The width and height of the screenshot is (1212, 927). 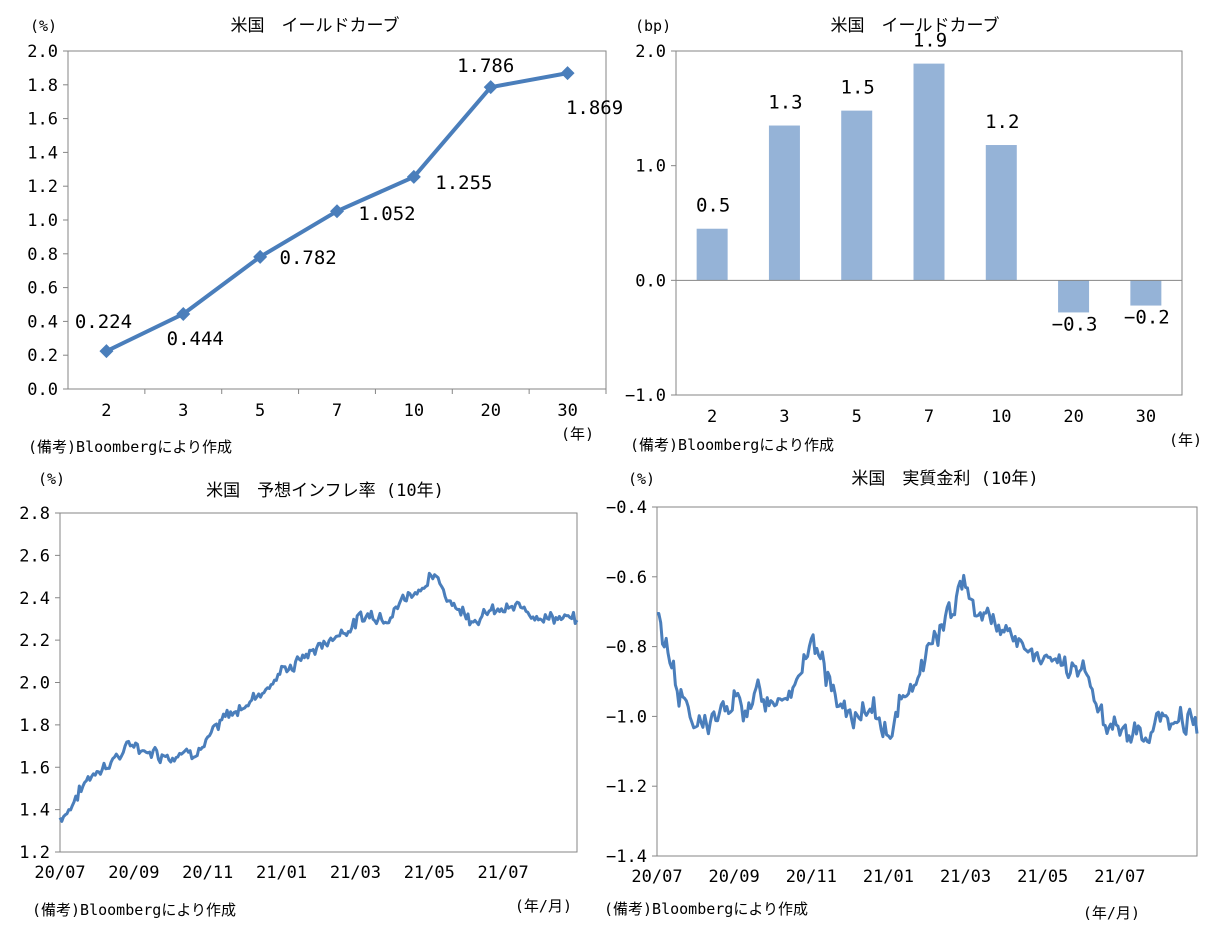 I want to click on chart3-series-line, so click(x=318, y=697).